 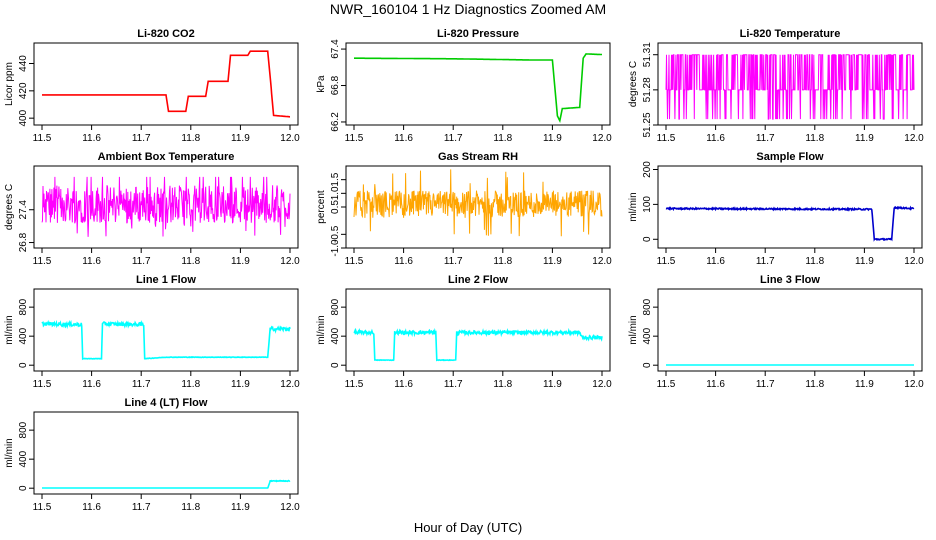 What do you see at coordinates (321, 207) in the screenshot?
I see `y-axis-label: percent` at bounding box center [321, 207].